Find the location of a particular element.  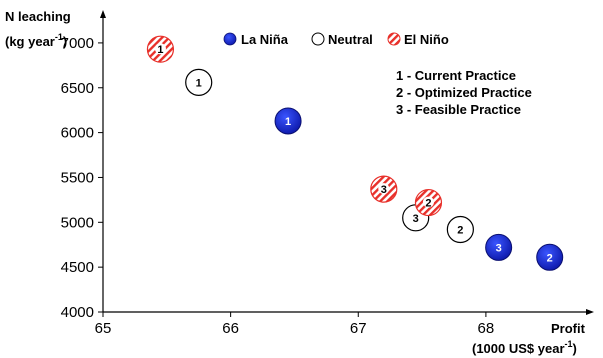

y-tick-label: 7000 is located at coordinates (77, 43).